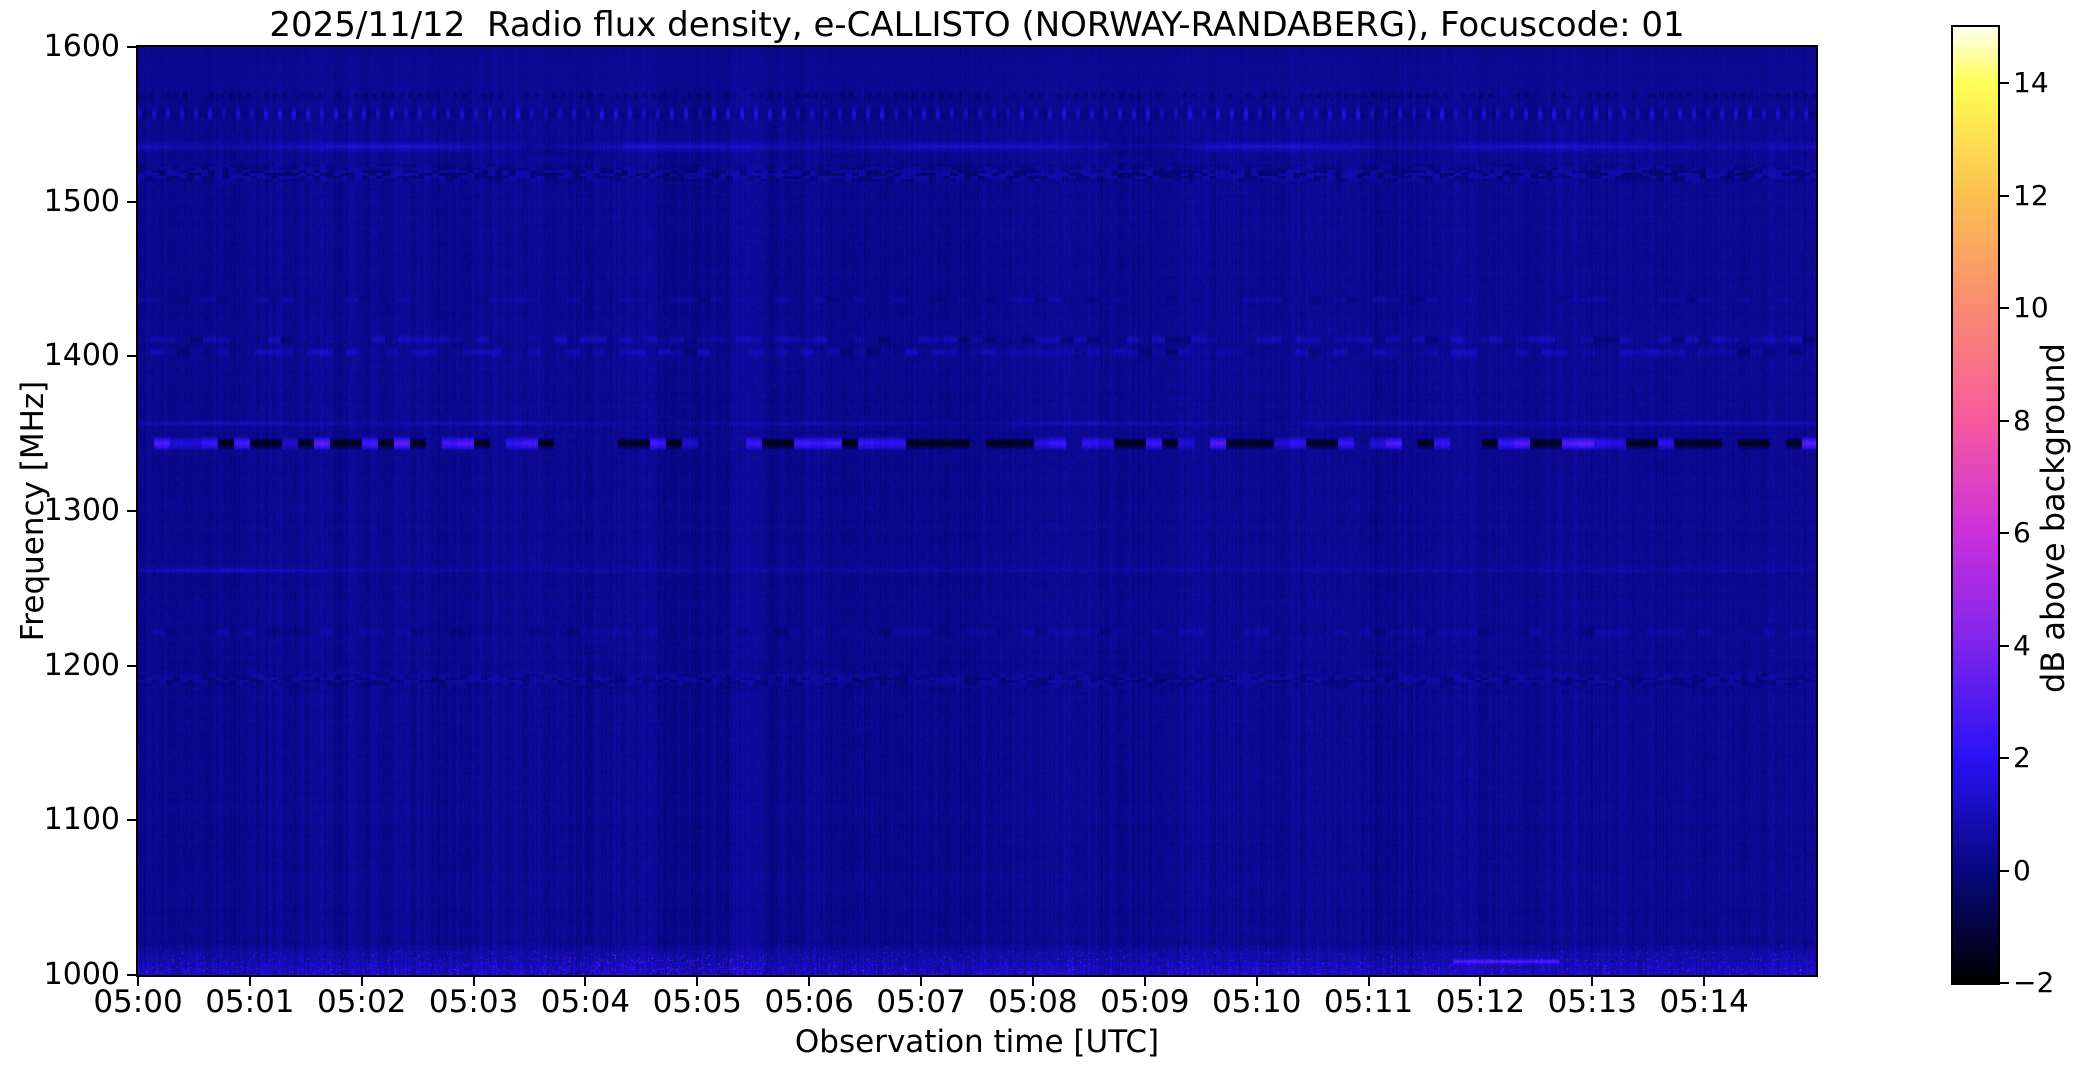 This screenshot has width=2085, height=1067. I want to click on x-tick-label: 05:00, so click(138, 1002).